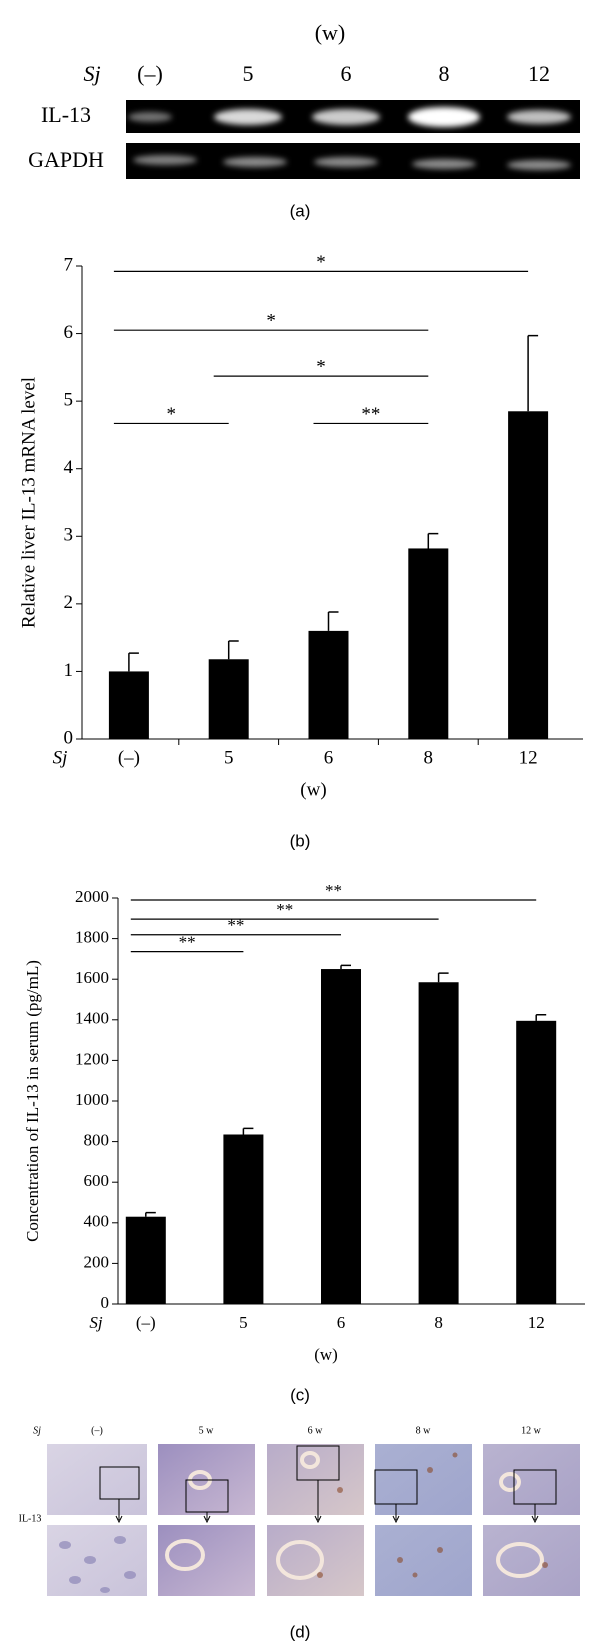 This screenshot has width=600, height=1648. Describe the element at coordinates (69, 467) in the screenshot. I see `y-tick-label: 4` at that location.